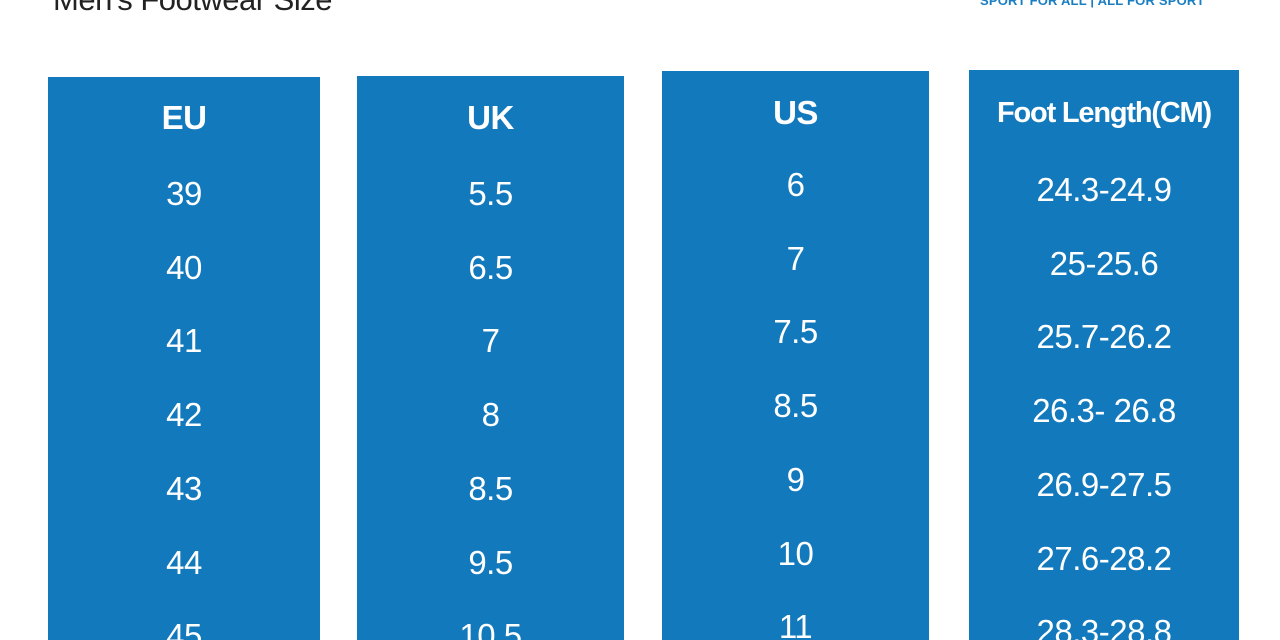 This screenshot has height=640, width=1280. Describe the element at coordinates (795, 479) in the screenshot. I see `size-cell: 9` at that location.